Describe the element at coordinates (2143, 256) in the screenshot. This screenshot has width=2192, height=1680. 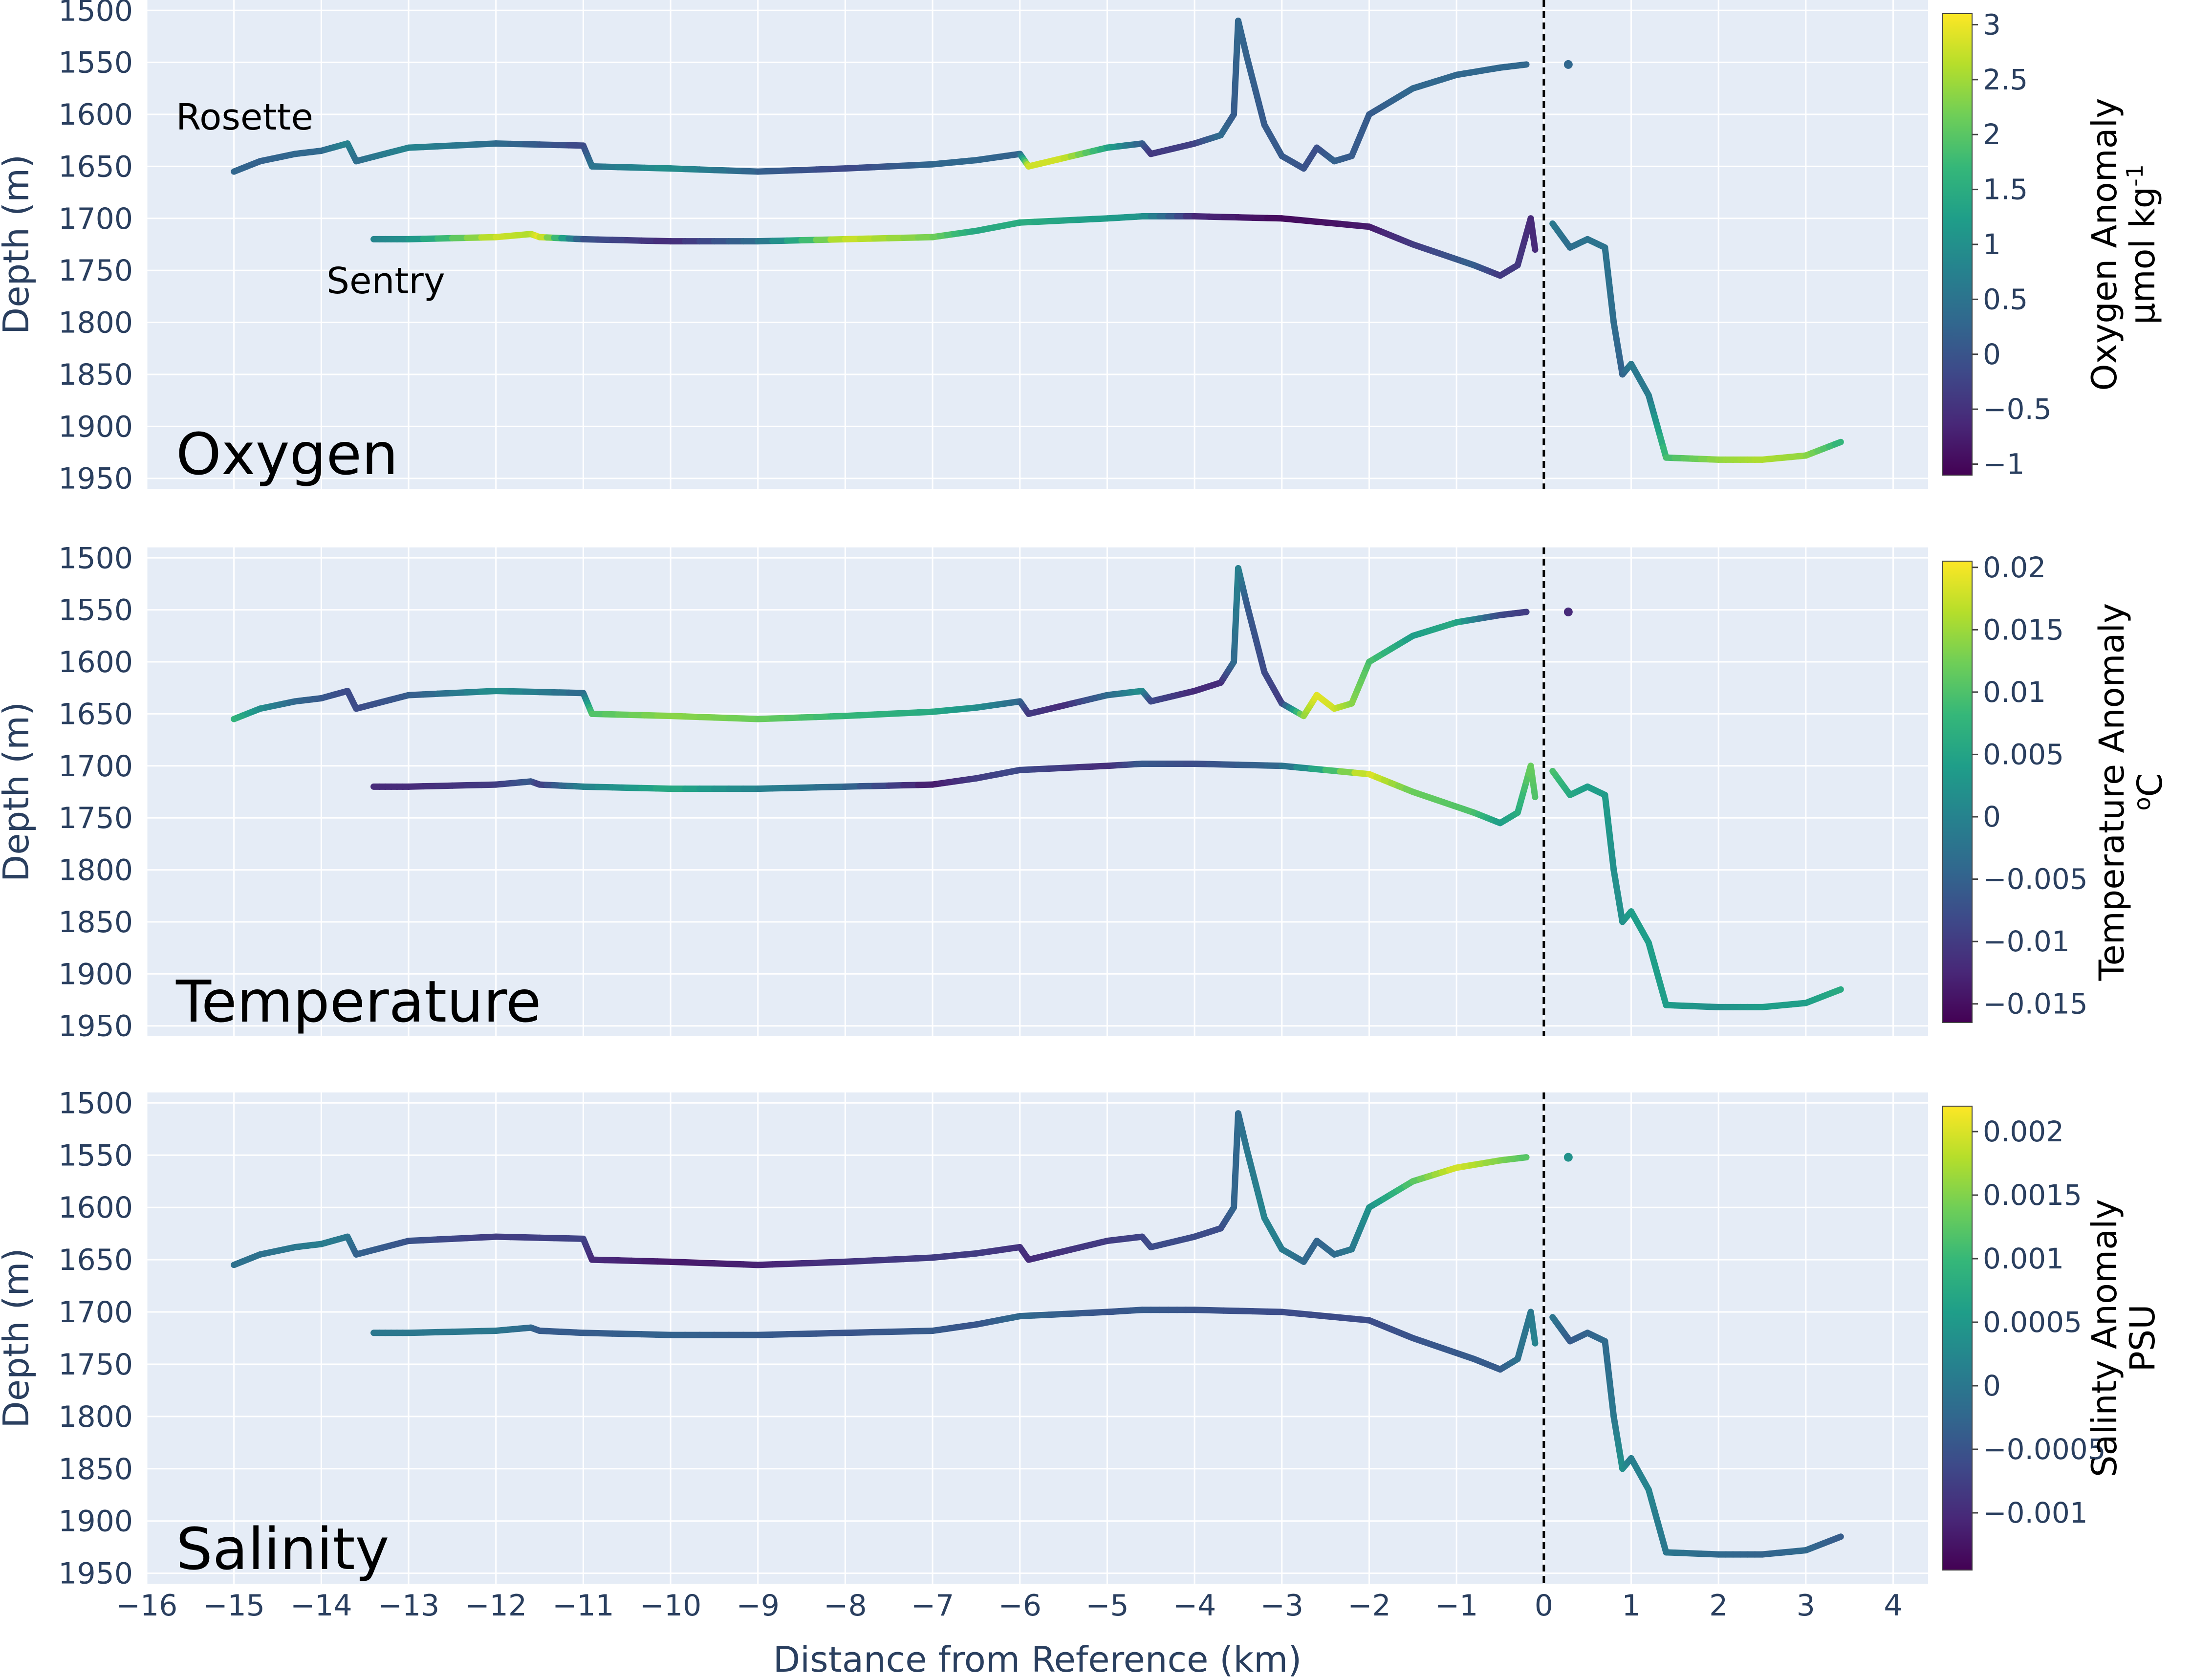
I see `colorbar-title-unit: μmol kg` at that location.